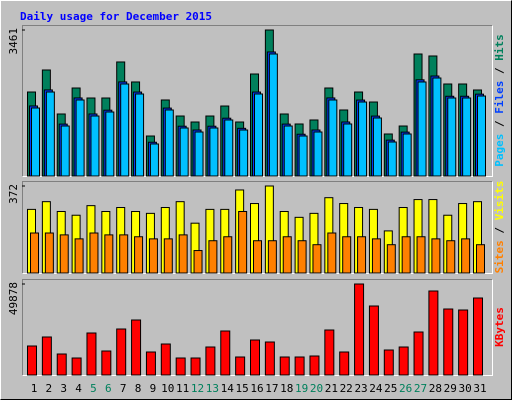  I want to click on legend-entry: Files, so click(499, 97).